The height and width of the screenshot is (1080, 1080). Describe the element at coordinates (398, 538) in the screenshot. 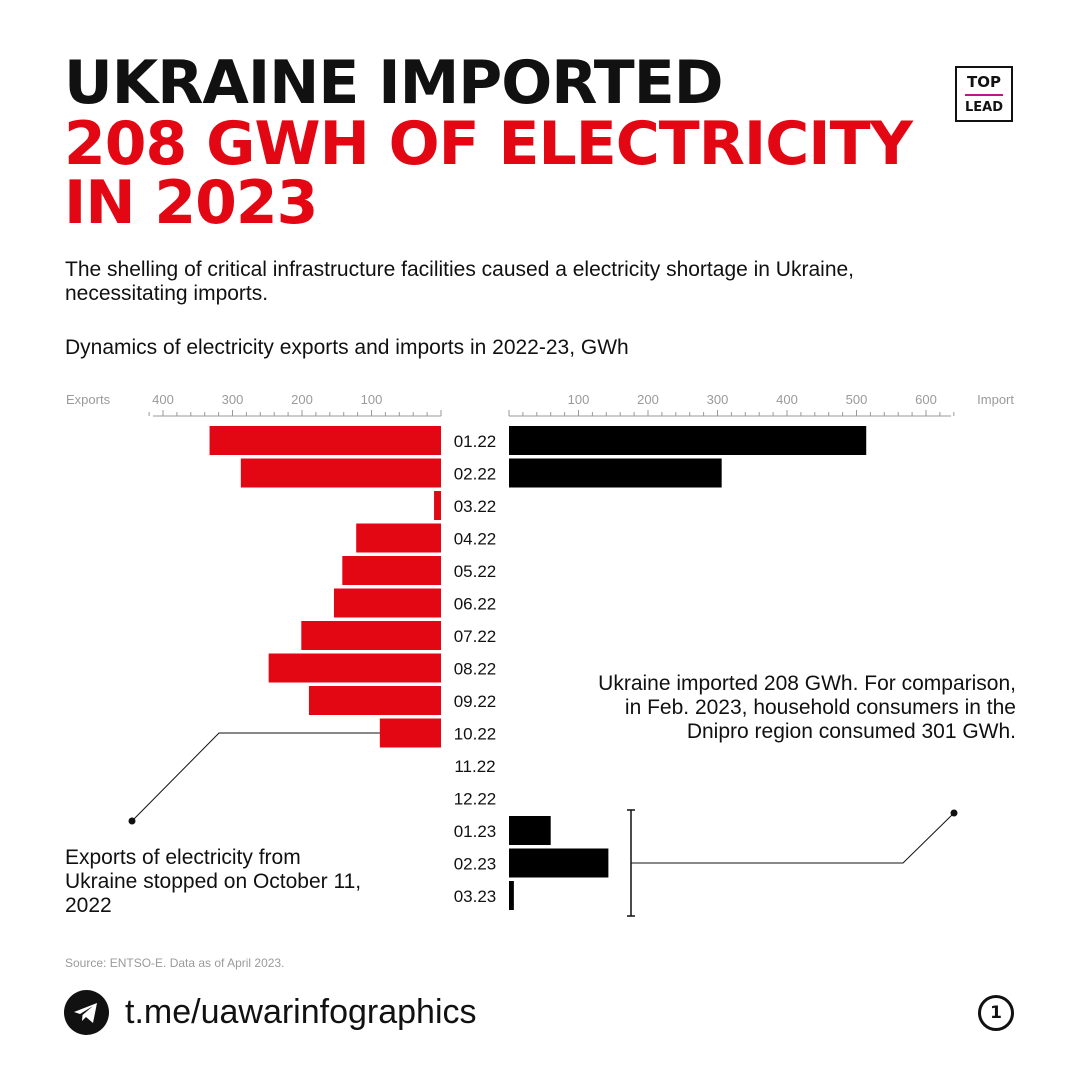

I see `export-bar-04.22` at that location.